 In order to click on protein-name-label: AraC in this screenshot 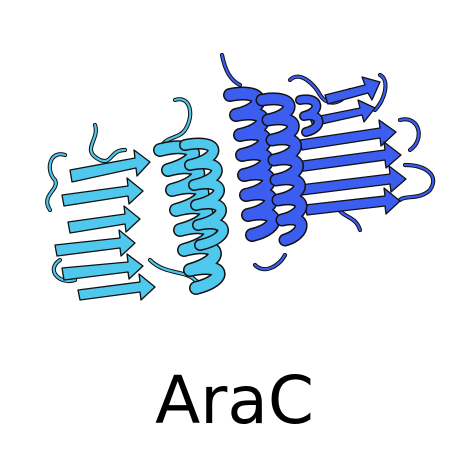, I will do `click(234, 400)`.